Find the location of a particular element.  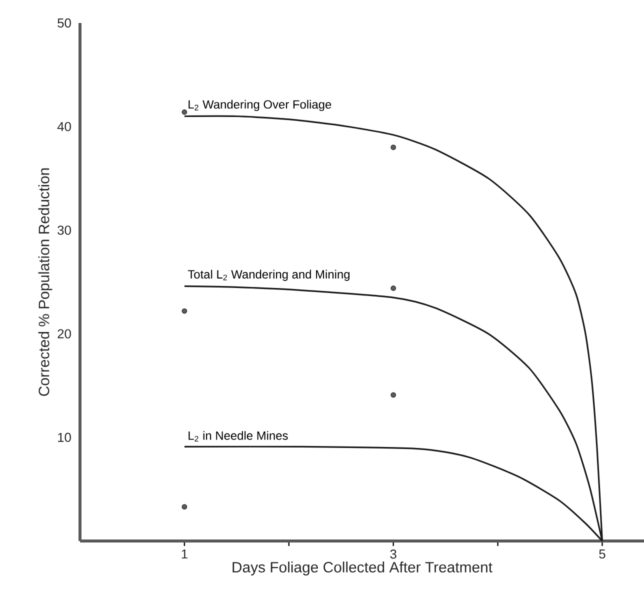

y-tick-label: 10 is located at coordinates (64, 437).